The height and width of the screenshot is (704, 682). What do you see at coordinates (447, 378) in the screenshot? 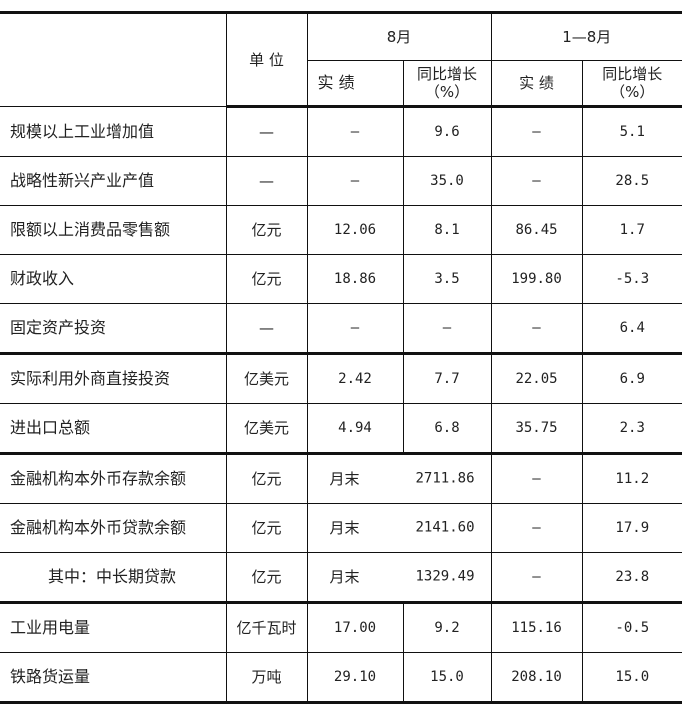
I see `month-yoy: 7.7` at bounding box center [447, 378].